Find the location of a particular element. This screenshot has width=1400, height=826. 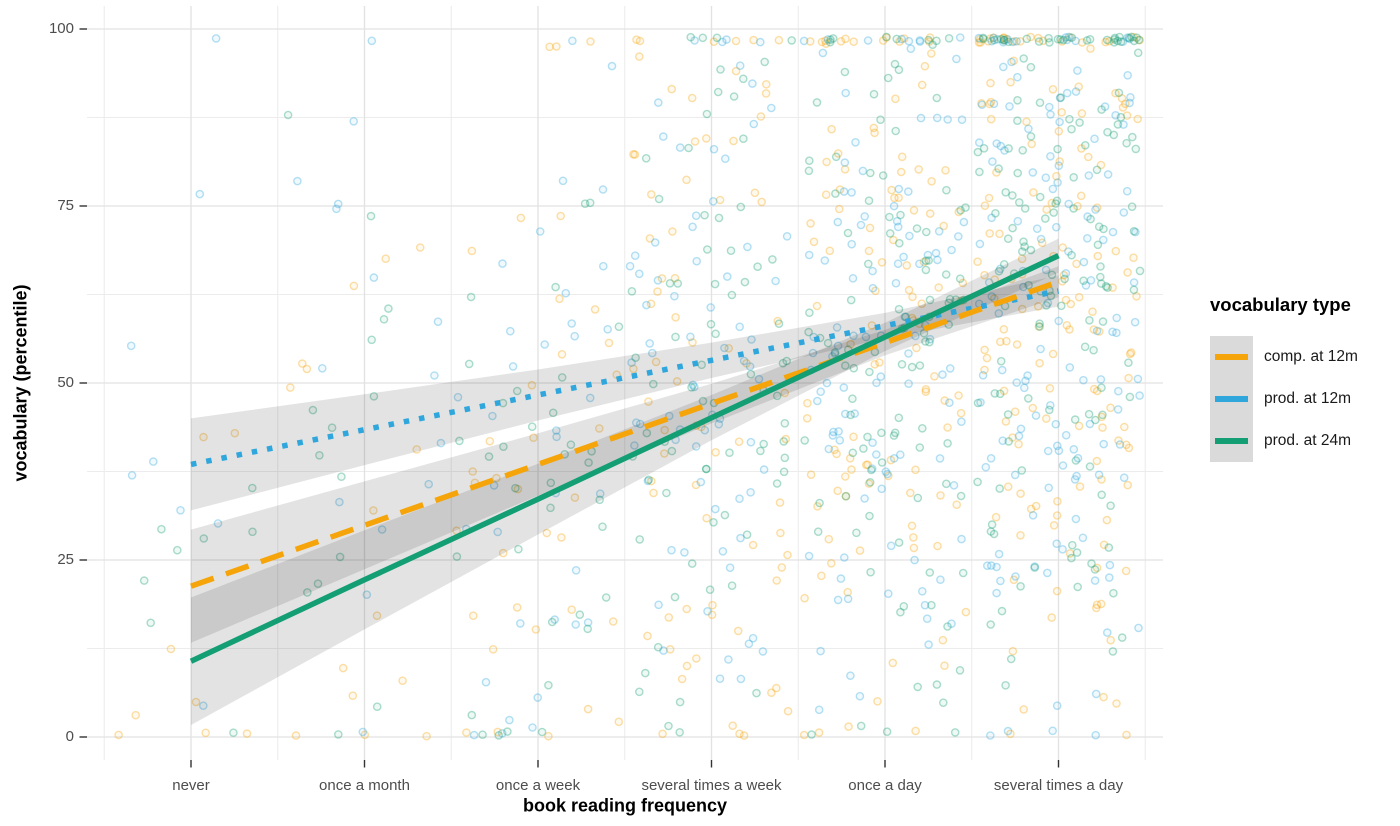

y-tick-label-0: 0 is located at coordinates (69, 736).